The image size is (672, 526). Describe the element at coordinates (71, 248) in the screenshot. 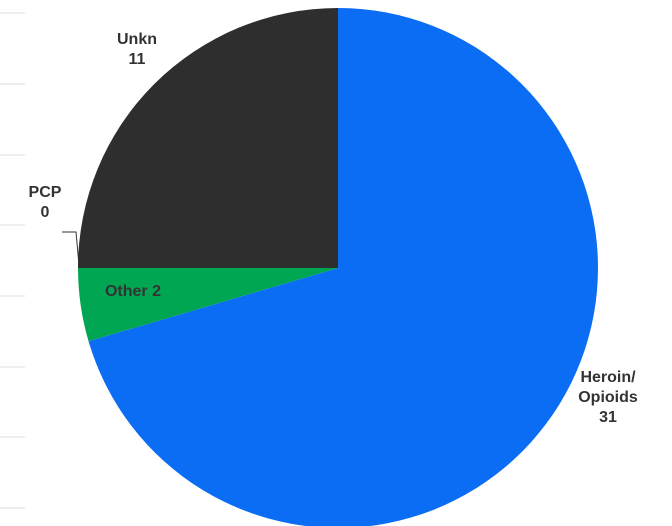

I see `leader-line` at that location.